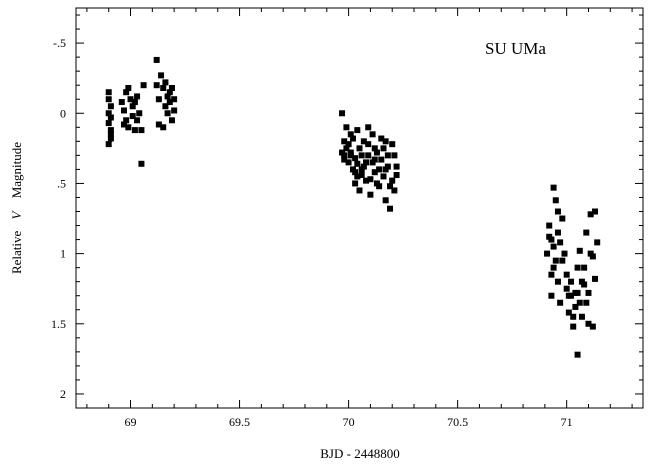 The height and width of the screenshot is (465, 648). What do you see at coordinates (457, 422) in the screenshot?
I see `x-tick-label: 70.5` at bounding box center [457, 422].